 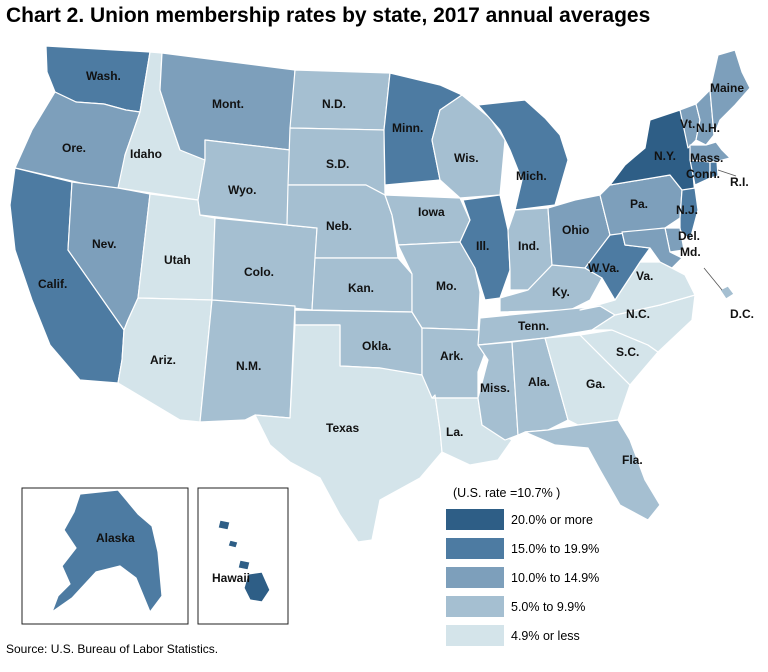 I want to click on state-label-il: Ill., so click(x=482, y=246).